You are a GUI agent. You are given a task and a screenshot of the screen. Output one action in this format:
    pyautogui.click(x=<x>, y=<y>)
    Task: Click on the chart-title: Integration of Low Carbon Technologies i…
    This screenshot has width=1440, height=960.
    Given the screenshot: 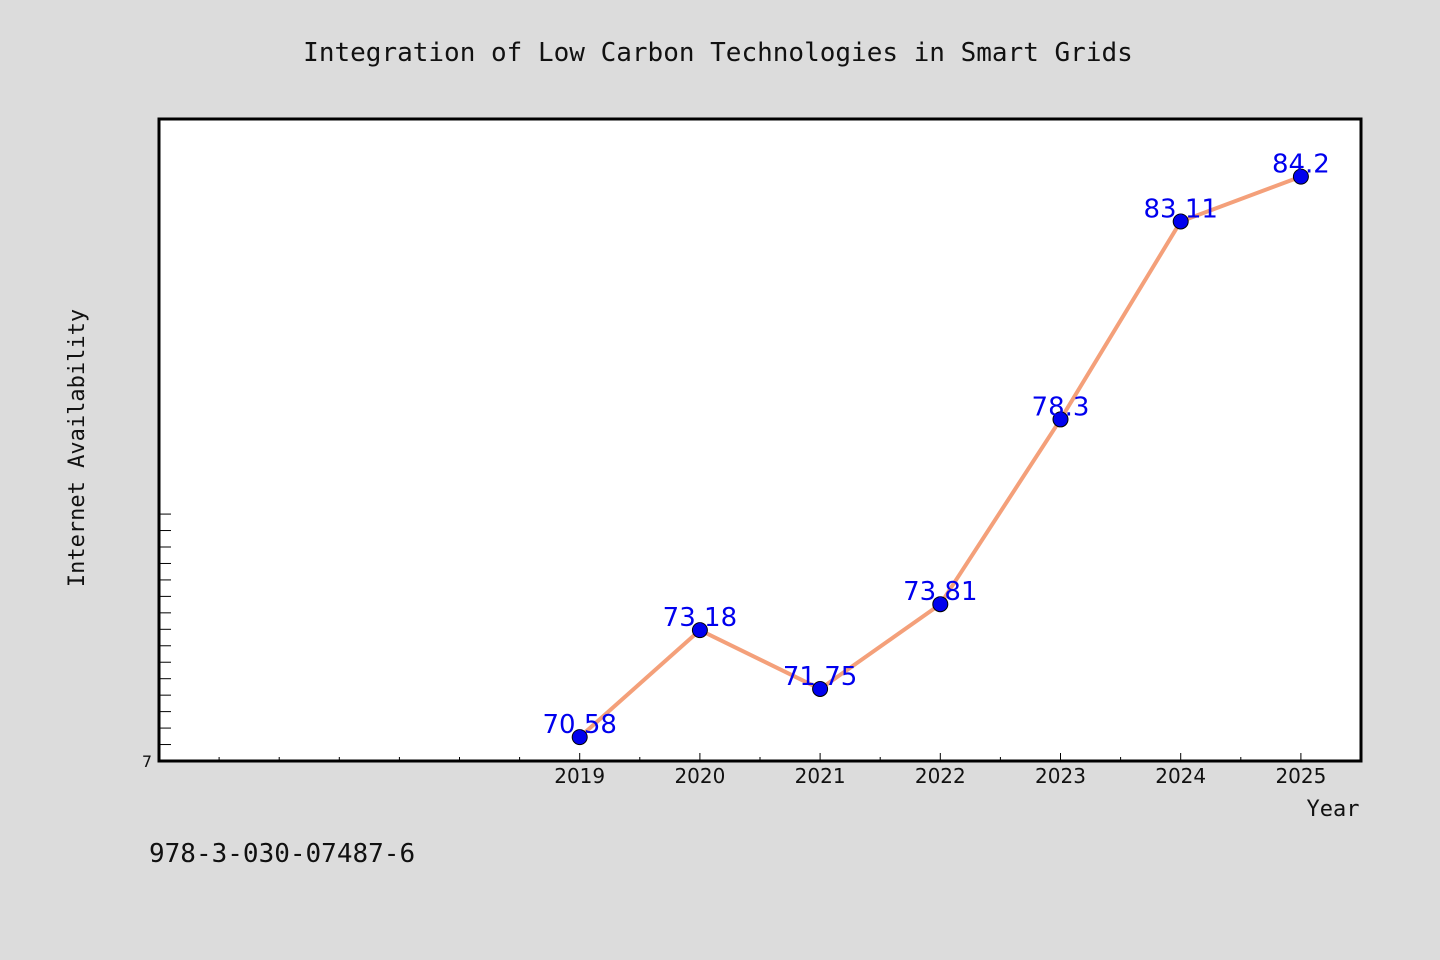 What is the action you would take?
    pyautogui.click(x=718, y=53)
    